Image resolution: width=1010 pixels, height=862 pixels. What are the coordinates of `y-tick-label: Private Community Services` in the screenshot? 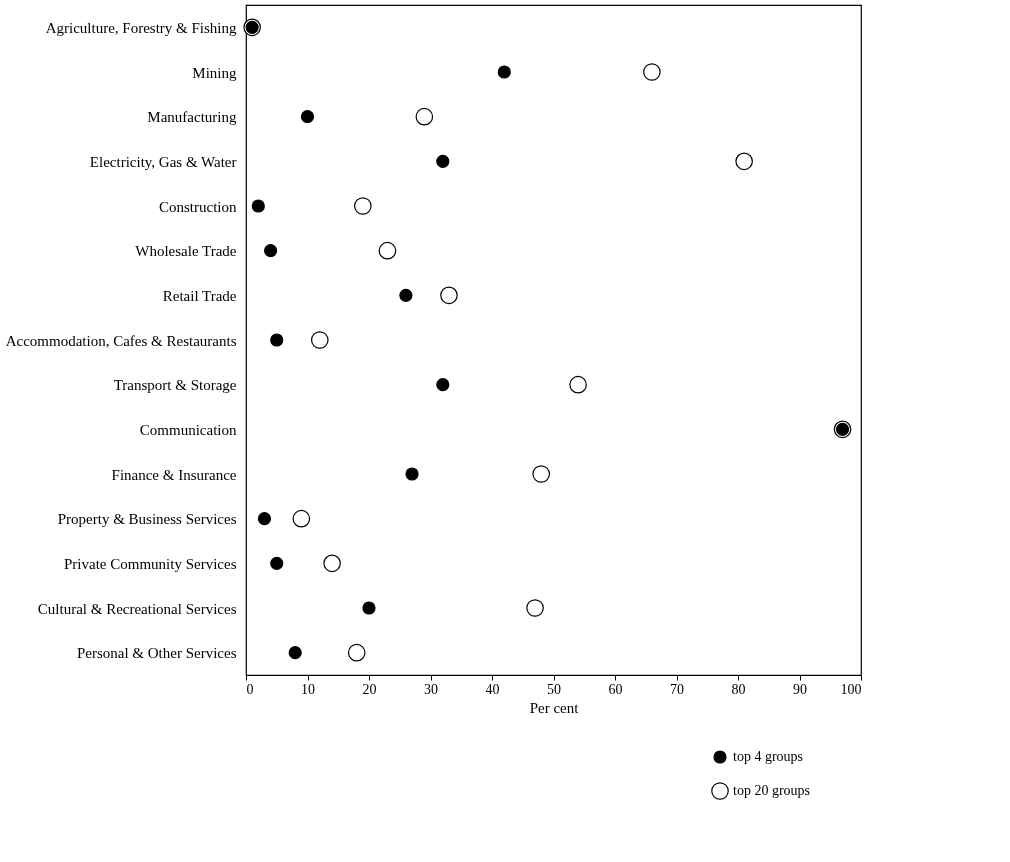 It's located at (150, 563).